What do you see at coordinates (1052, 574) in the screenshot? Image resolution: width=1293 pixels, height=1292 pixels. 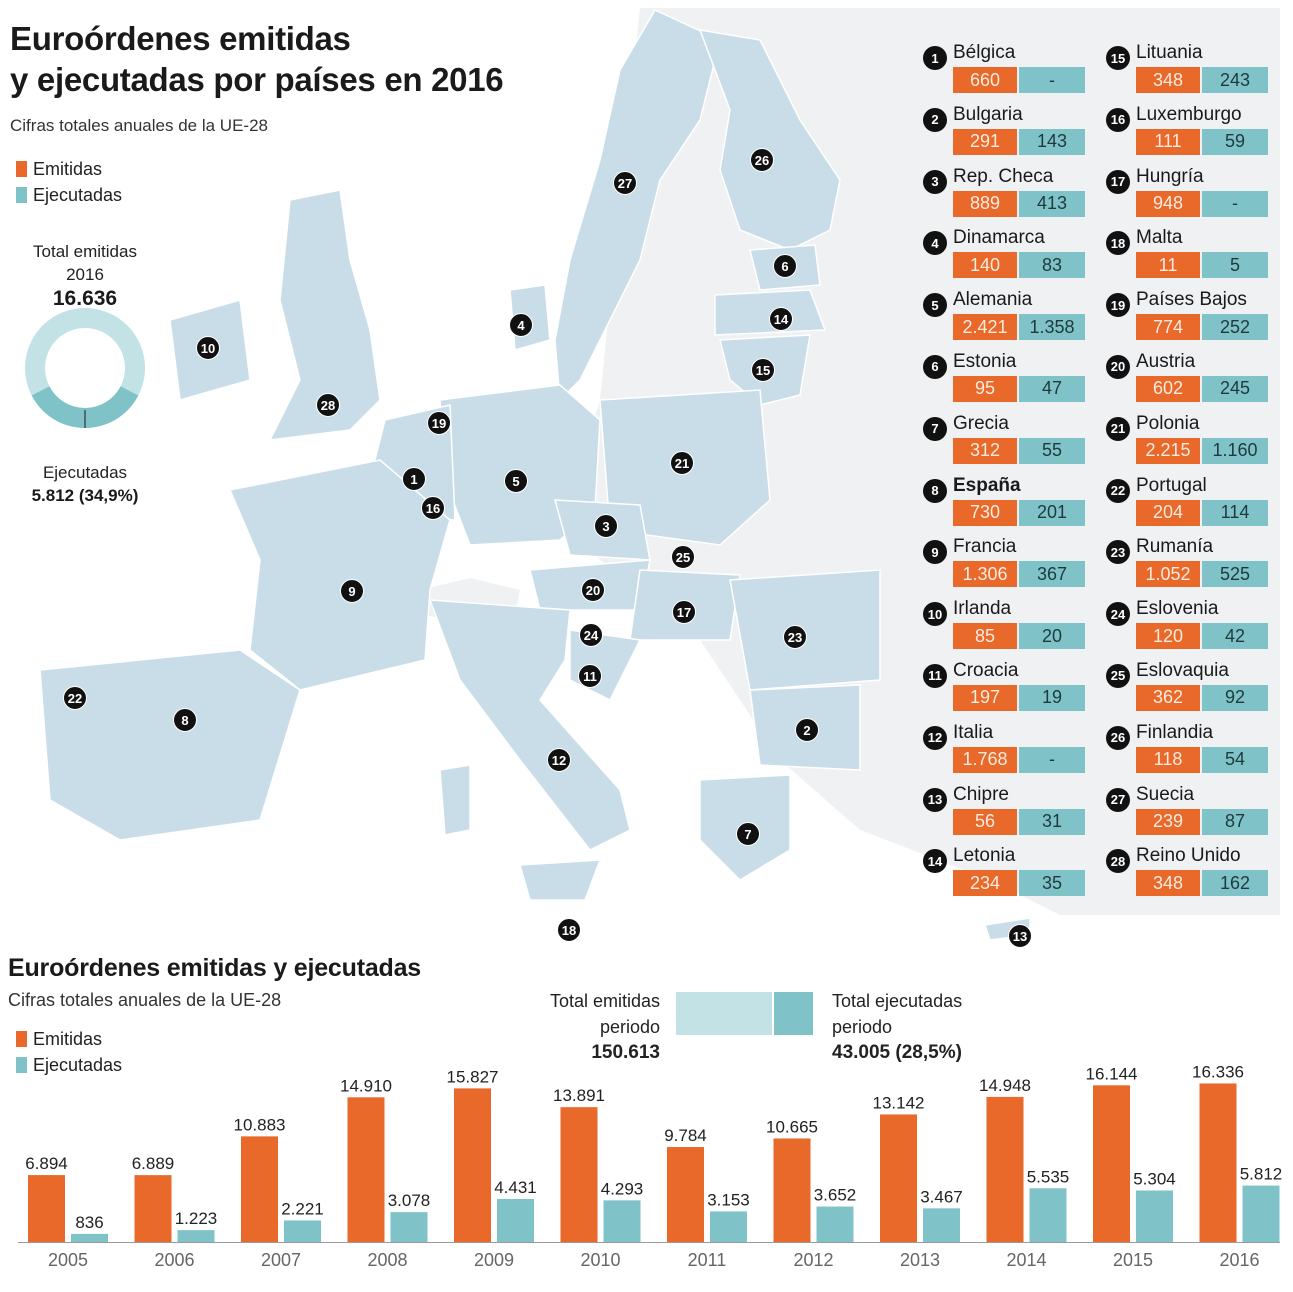 I see `country-ejecutadas: 367` at bounding box center [1052, 574].